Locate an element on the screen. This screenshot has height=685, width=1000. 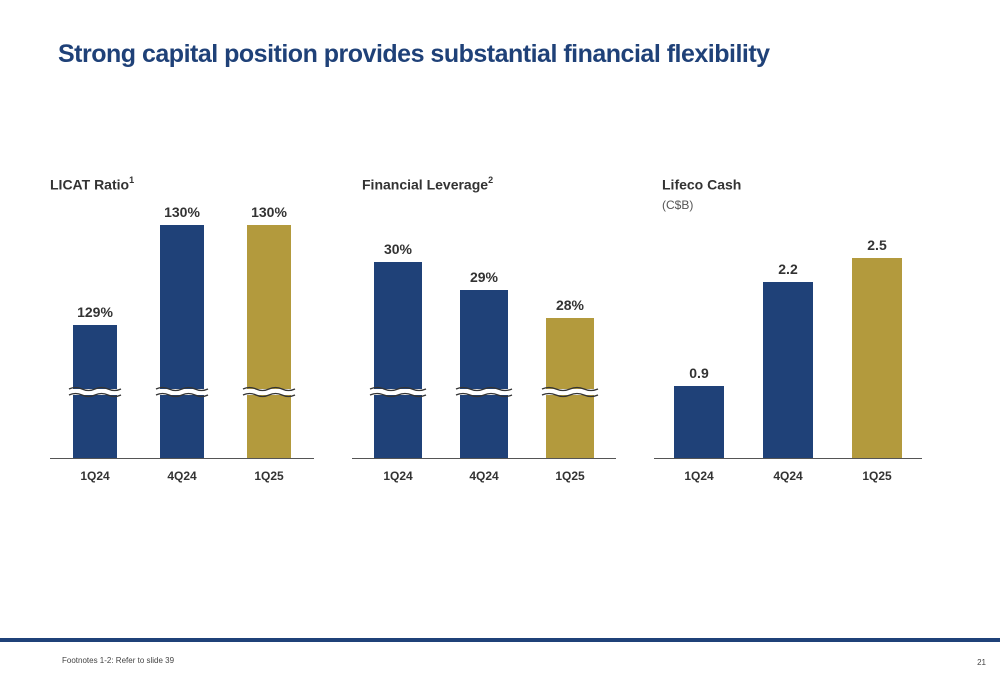
data-label: 28% is located at coordinates (570, 305).